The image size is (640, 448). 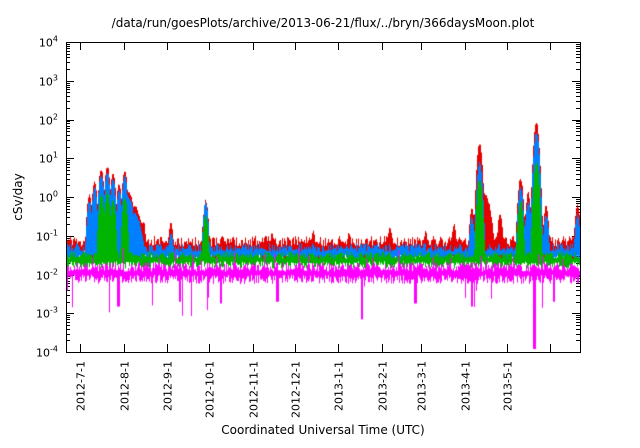 I want to click on svg-text: 10⁻², so click(x=47, y=275).